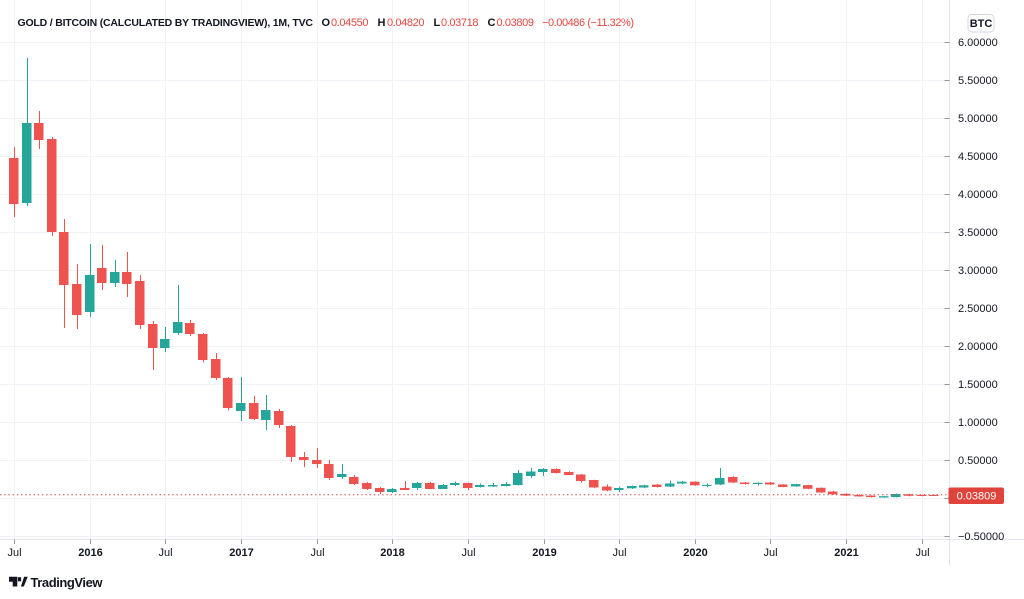 This screenshot has width=1024, height=599. What do you see at coordinates (326, 23) in the screenshot?
I see `svg-text: O` at bounding box center [326, 23].